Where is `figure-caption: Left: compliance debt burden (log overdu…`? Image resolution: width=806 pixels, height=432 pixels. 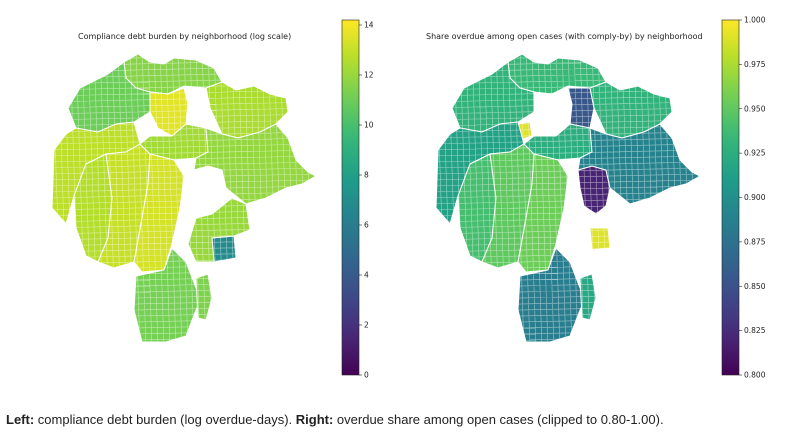
figure-caption: Left: compliance debt burden (log overdu… is located at coordinates (335, 419).